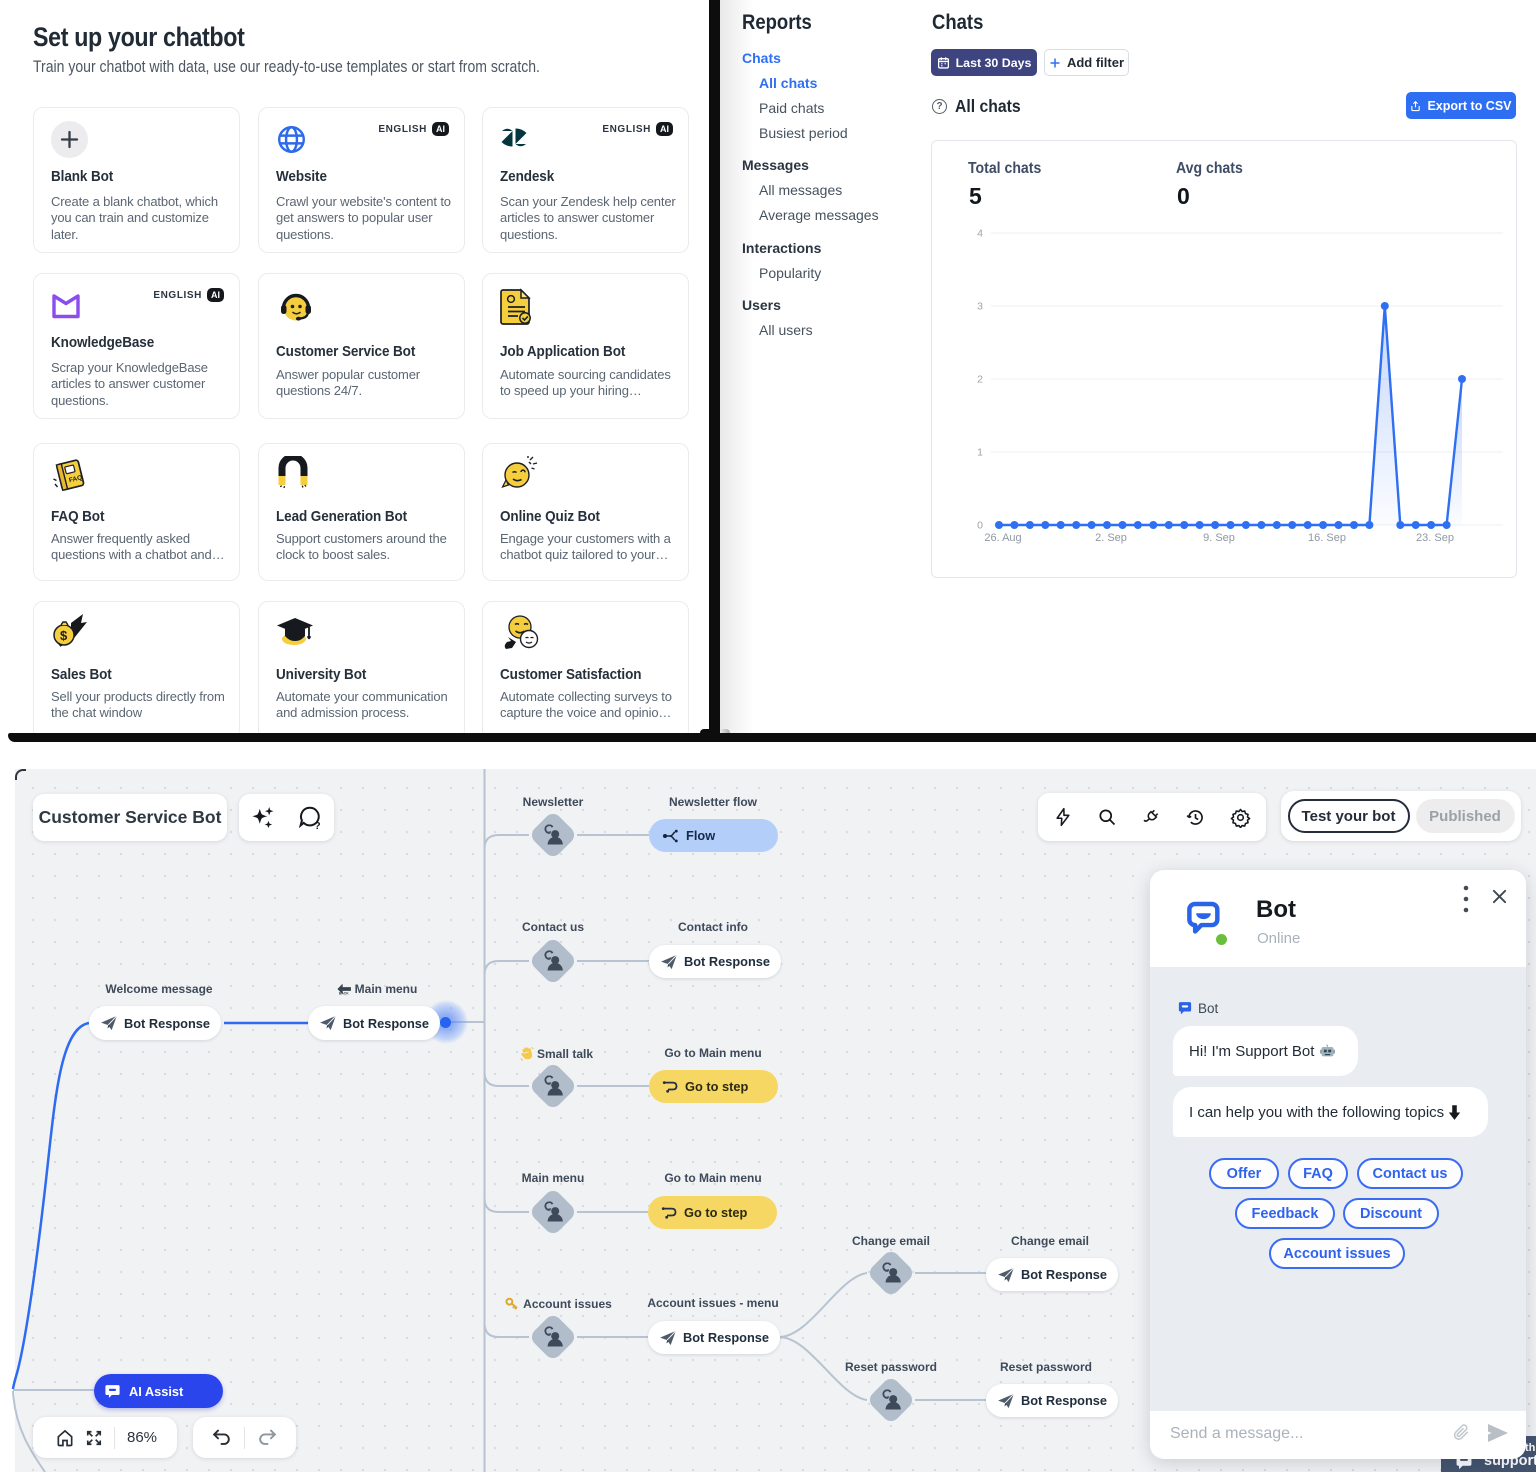 Image resolution: width=1536 pixels, height=1472 pixels. I want to click on svg-text: FAQ, so click(75, 479).